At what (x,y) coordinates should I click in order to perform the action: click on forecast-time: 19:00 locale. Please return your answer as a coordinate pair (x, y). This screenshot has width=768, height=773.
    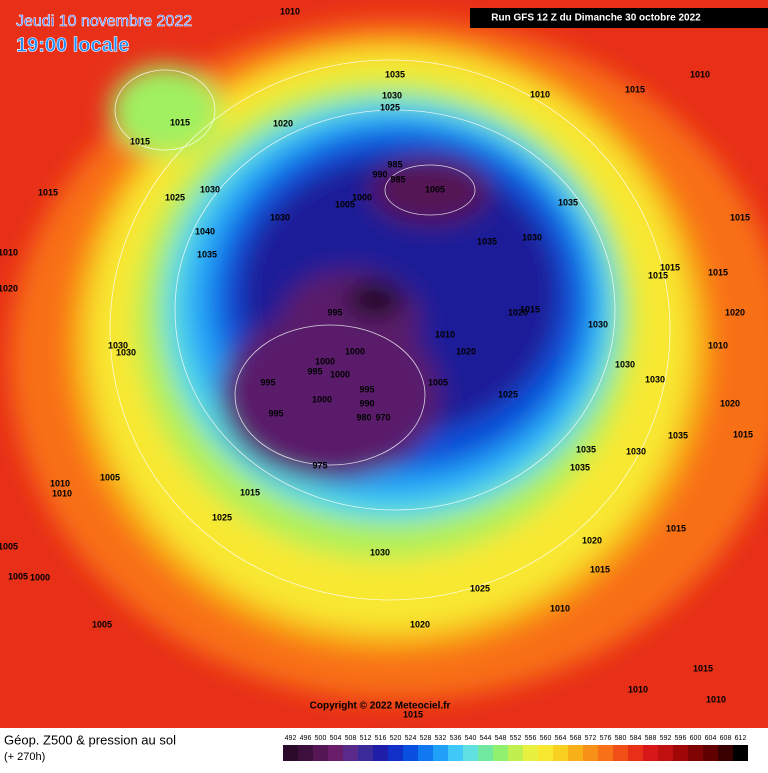
    Looking at the image, I should click on (72, 45).